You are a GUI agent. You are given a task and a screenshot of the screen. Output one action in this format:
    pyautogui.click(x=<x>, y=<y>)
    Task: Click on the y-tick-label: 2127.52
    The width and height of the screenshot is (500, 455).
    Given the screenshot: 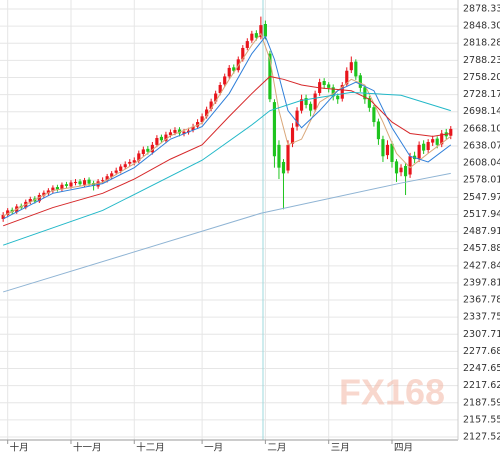 What is the action you would take?
    pyautogui.click(x=481, y=437)
    